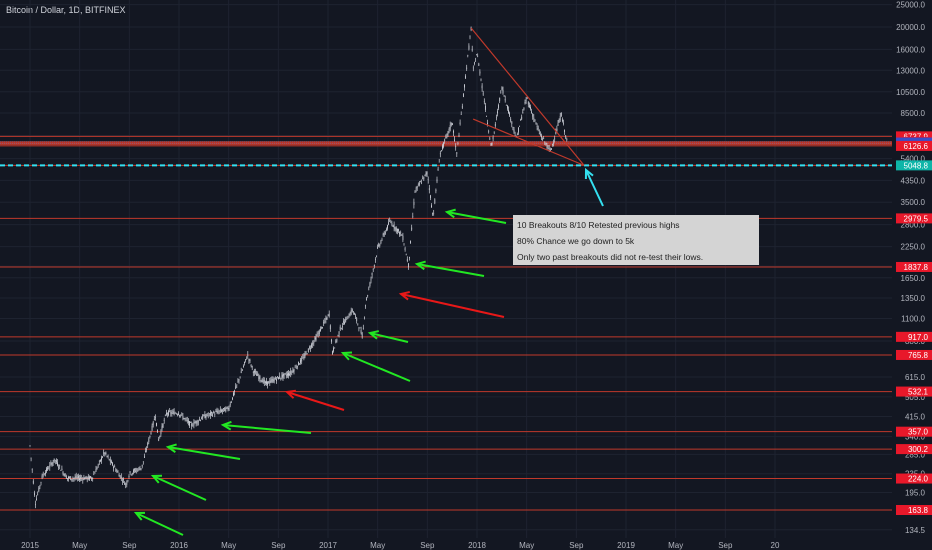 This screenshot has height=550, width=932. Describe the element at coordinates (913, 247) in the screenshot. I see `y-axis-tick-label: 2250.0` at that location.